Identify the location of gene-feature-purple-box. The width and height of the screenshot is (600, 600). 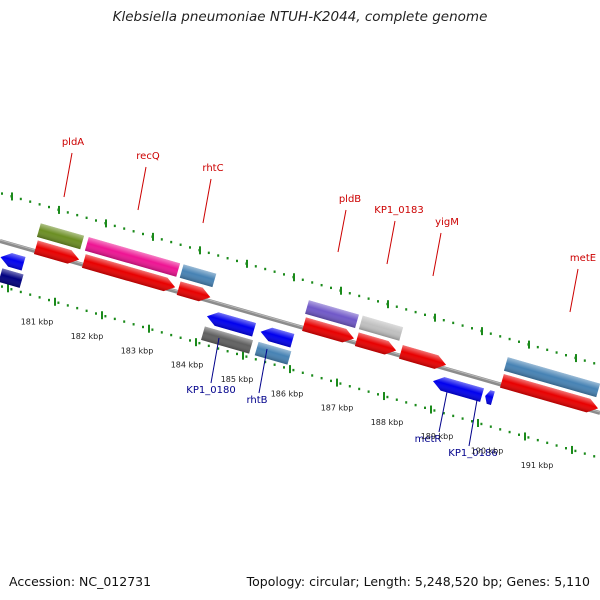
(332, 314).